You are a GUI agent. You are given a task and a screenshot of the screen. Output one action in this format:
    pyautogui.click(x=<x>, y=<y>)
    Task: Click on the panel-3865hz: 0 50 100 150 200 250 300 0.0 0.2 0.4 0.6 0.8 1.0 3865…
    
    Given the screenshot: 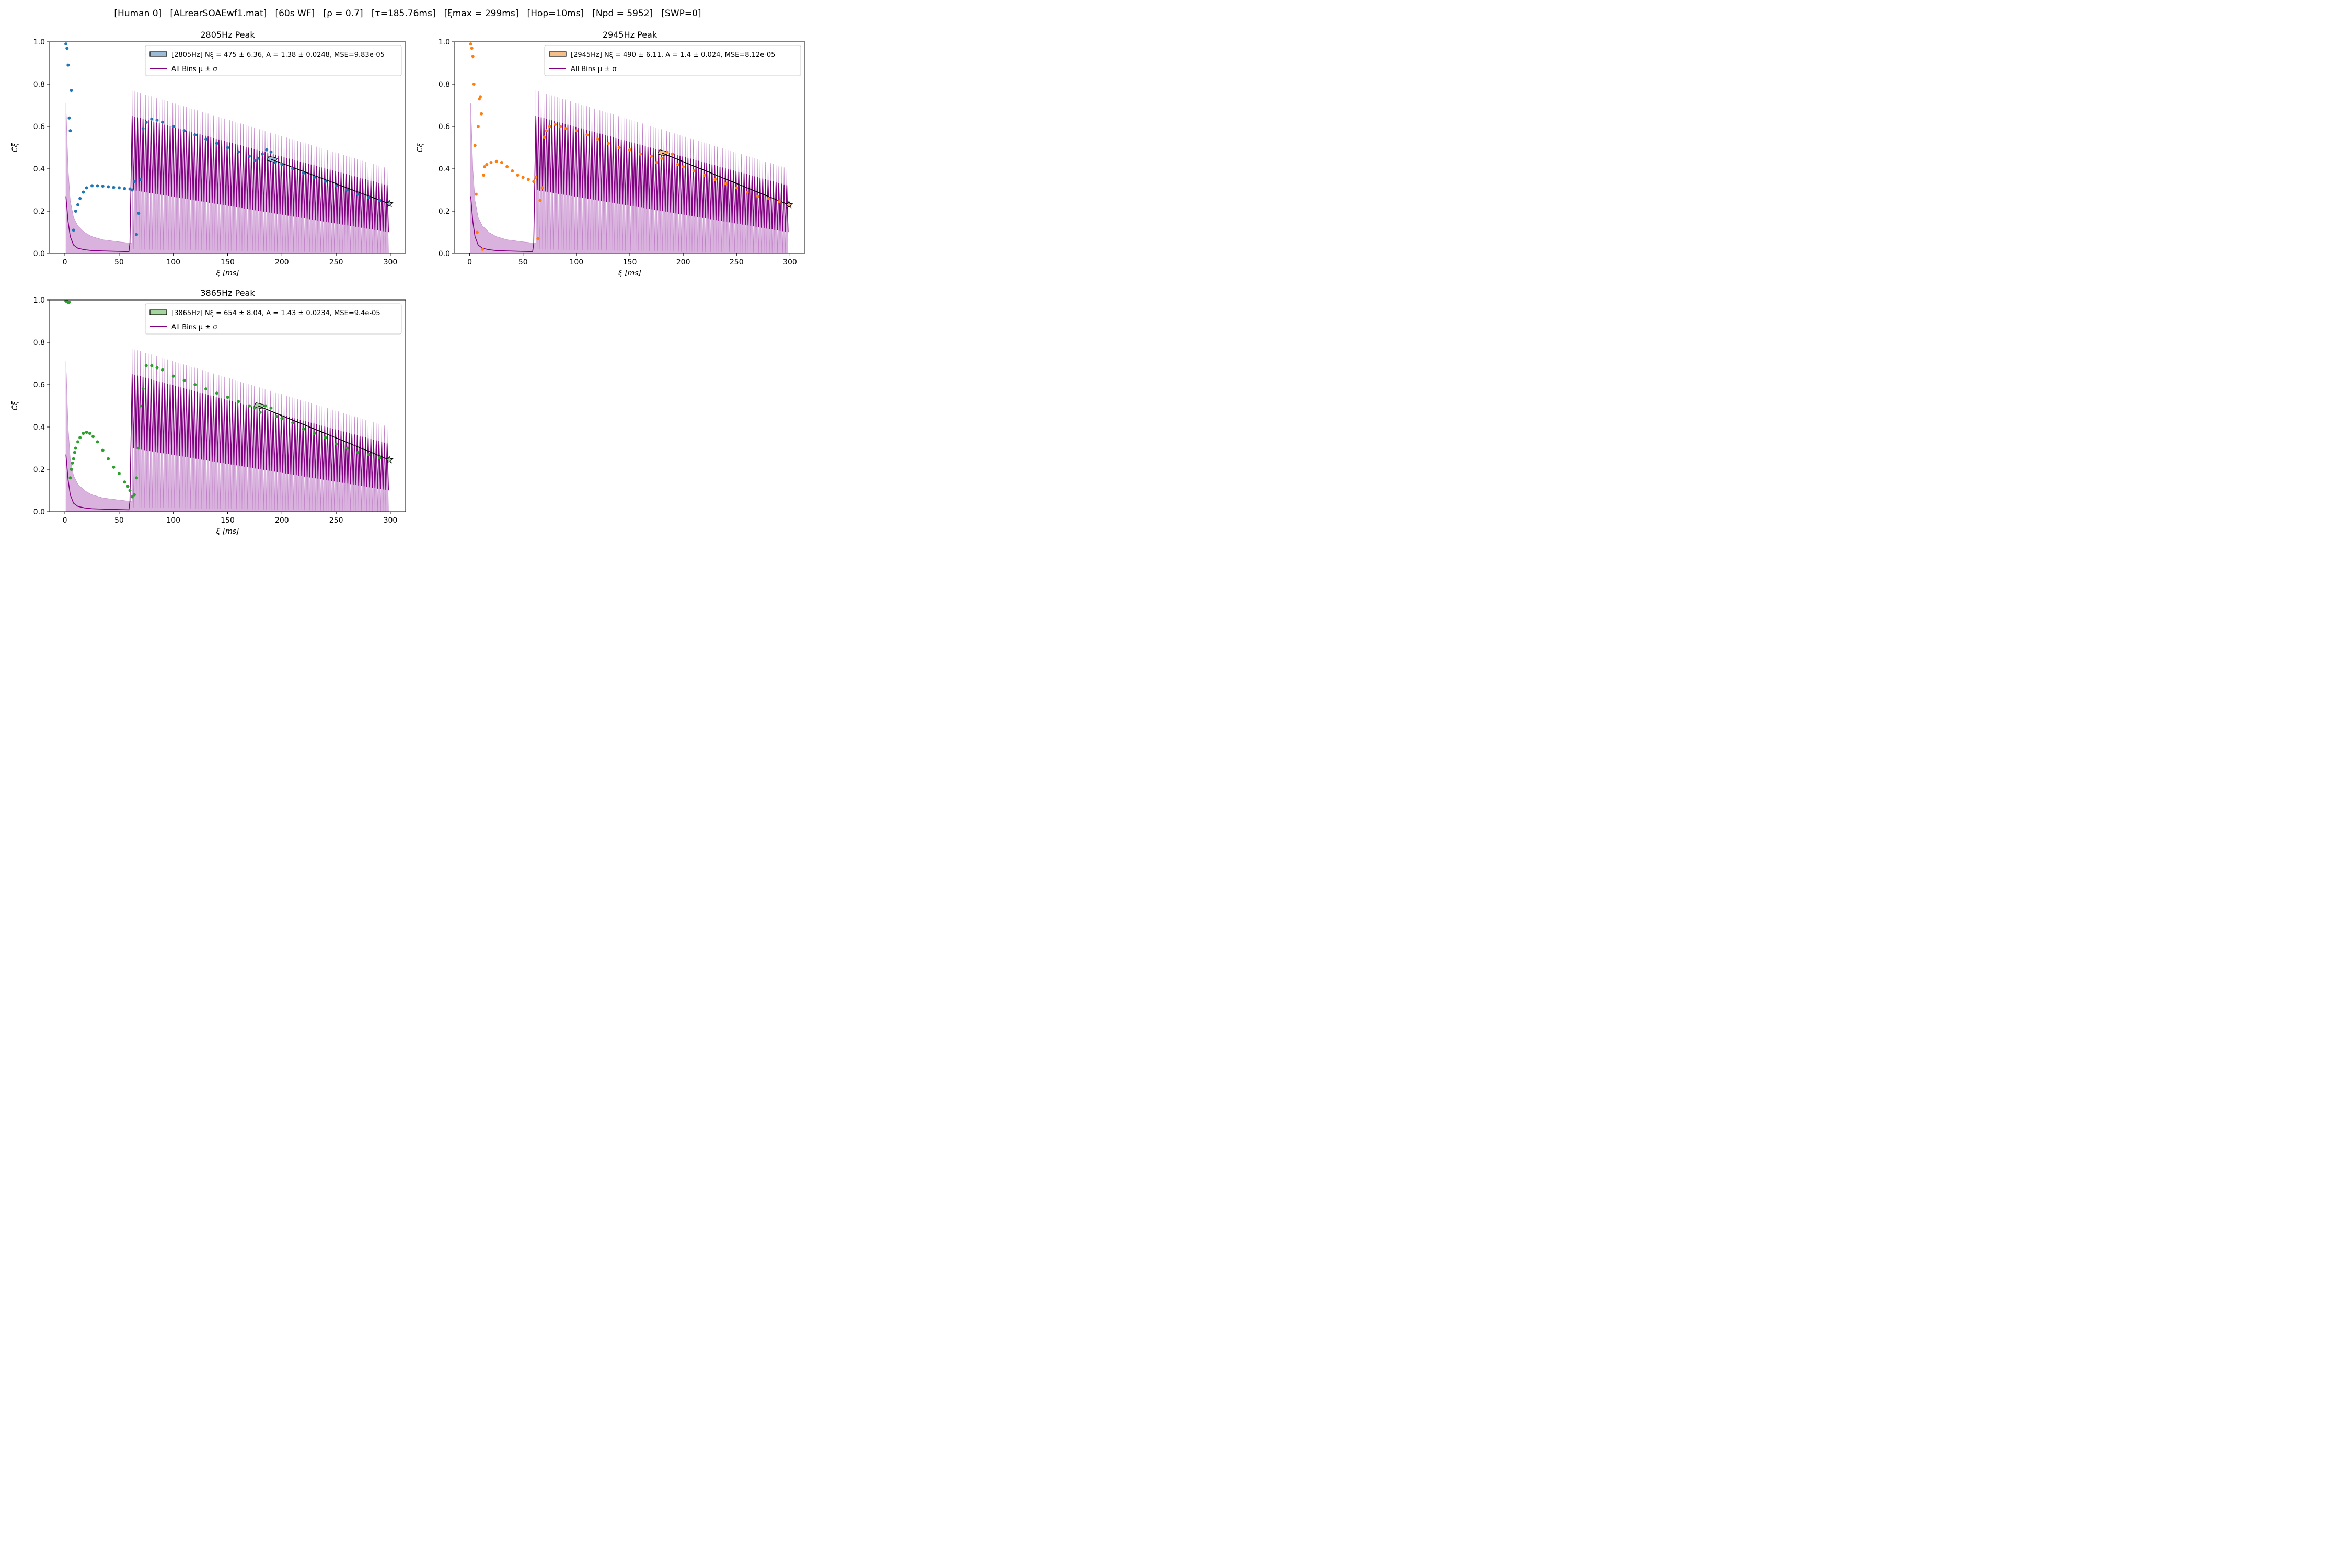 What is the action you would take?
    pyautogui.click(x=208, y=412)
    